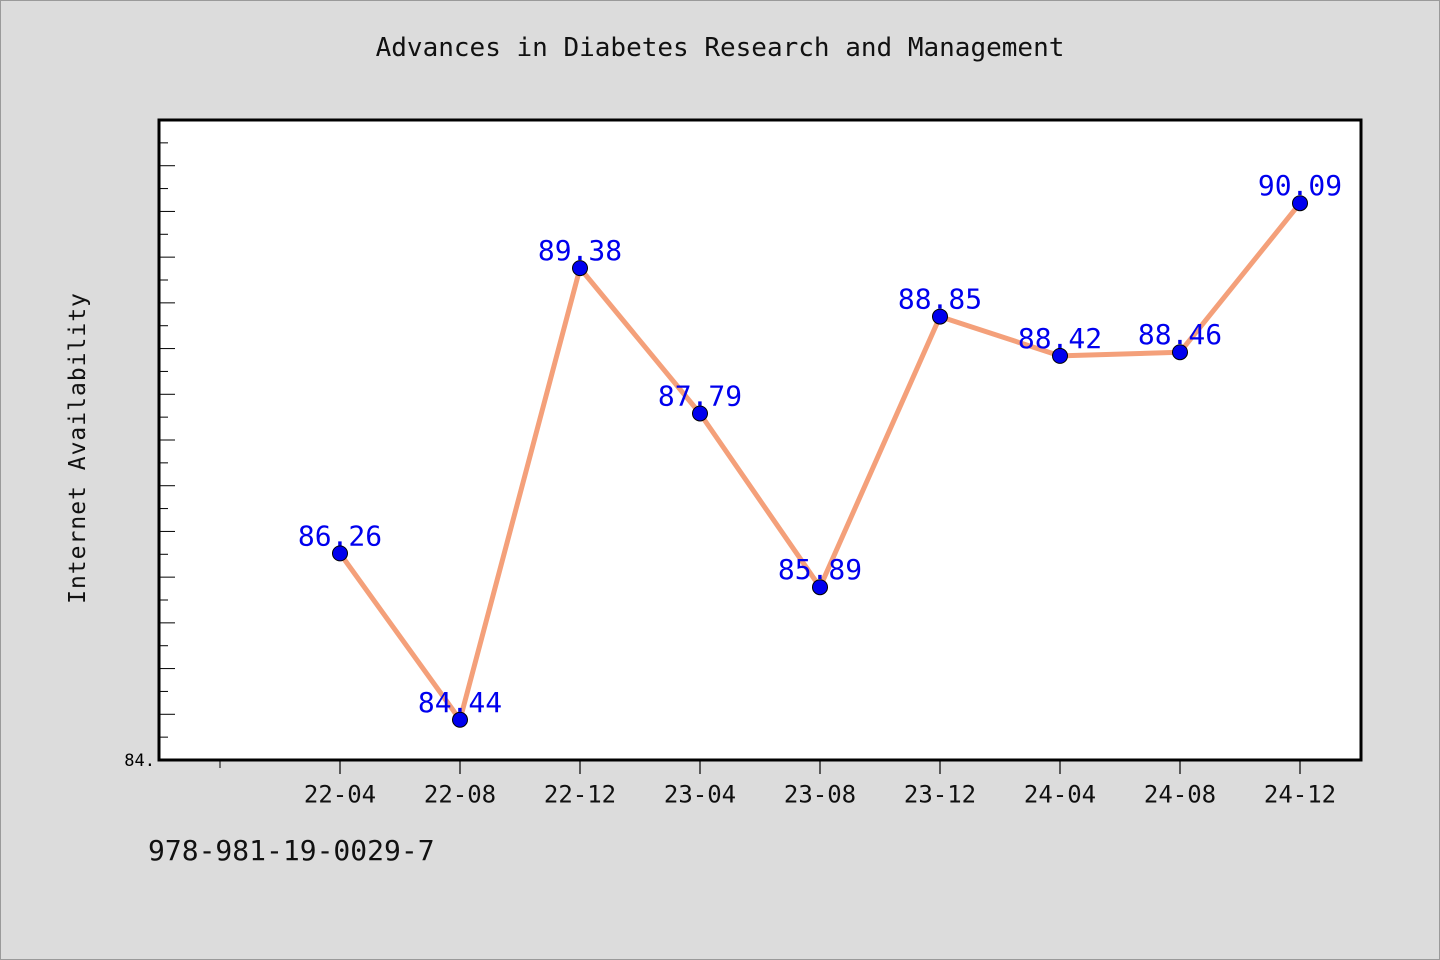 The height and width of the screenshot is (960, 1440). I want to click on x-tick-label: 24-08, so click(1180, 795).